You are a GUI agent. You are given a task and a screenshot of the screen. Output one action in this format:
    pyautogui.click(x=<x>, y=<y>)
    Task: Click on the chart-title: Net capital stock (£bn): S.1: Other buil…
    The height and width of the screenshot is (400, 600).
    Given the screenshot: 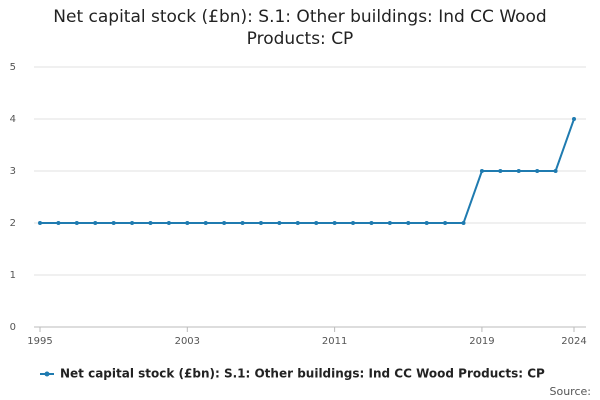 What is the action you would take?
    pyautogui.click(x=300, y=28)
    